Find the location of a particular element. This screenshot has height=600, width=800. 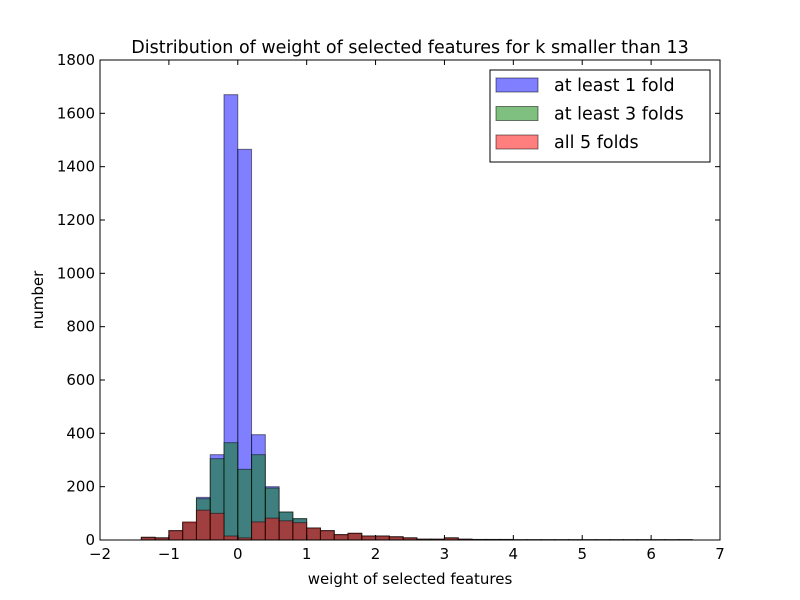

legend-label: at least 3 folds is located at coordinates (619, 115).